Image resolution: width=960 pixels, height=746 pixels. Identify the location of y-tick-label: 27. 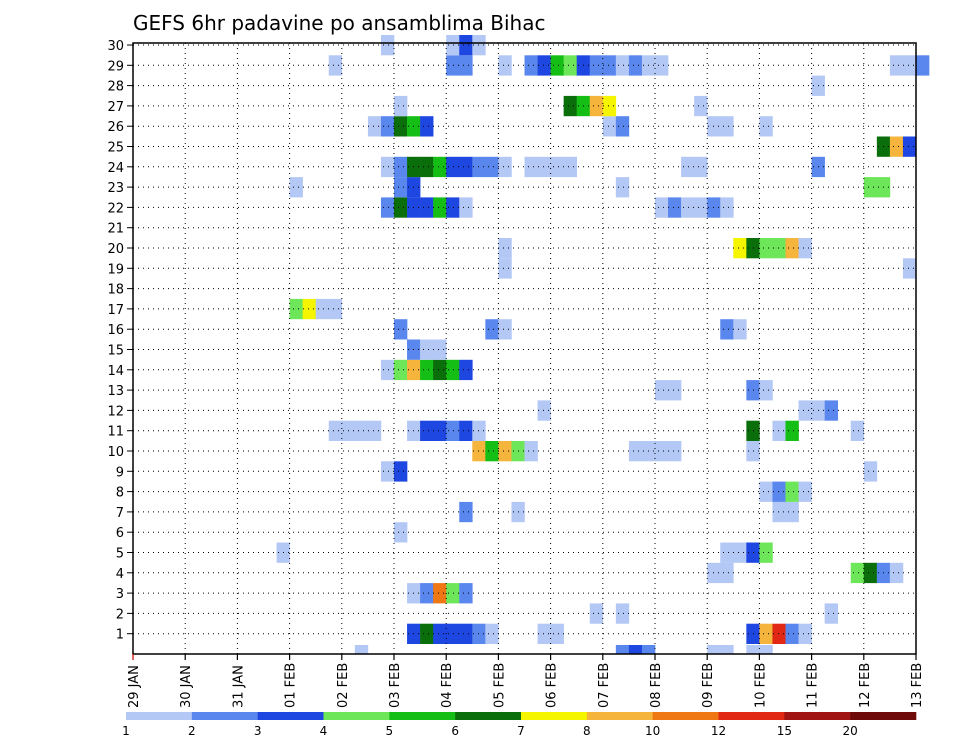
(115, 107).